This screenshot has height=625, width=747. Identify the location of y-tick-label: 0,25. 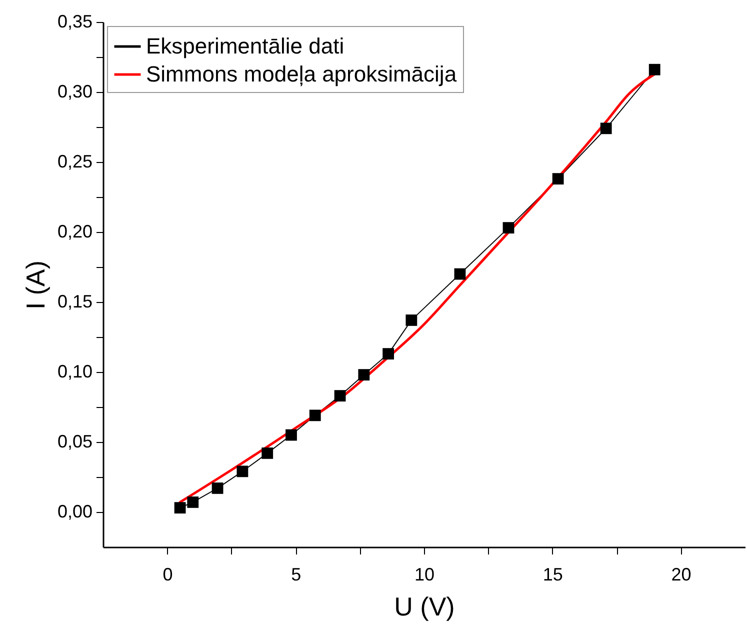
(74, 162).